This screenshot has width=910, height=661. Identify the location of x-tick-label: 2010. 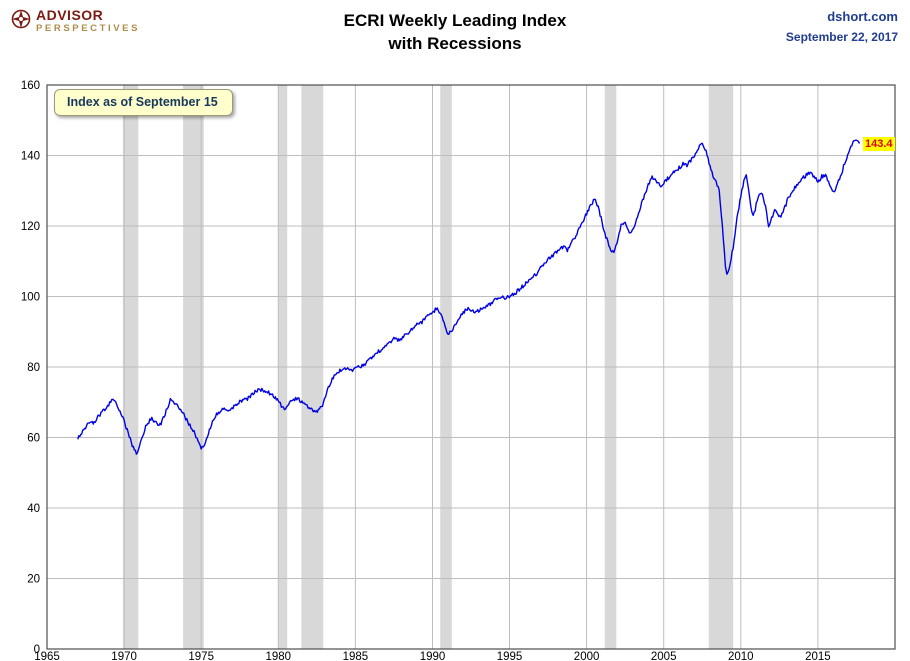
(741, 656).